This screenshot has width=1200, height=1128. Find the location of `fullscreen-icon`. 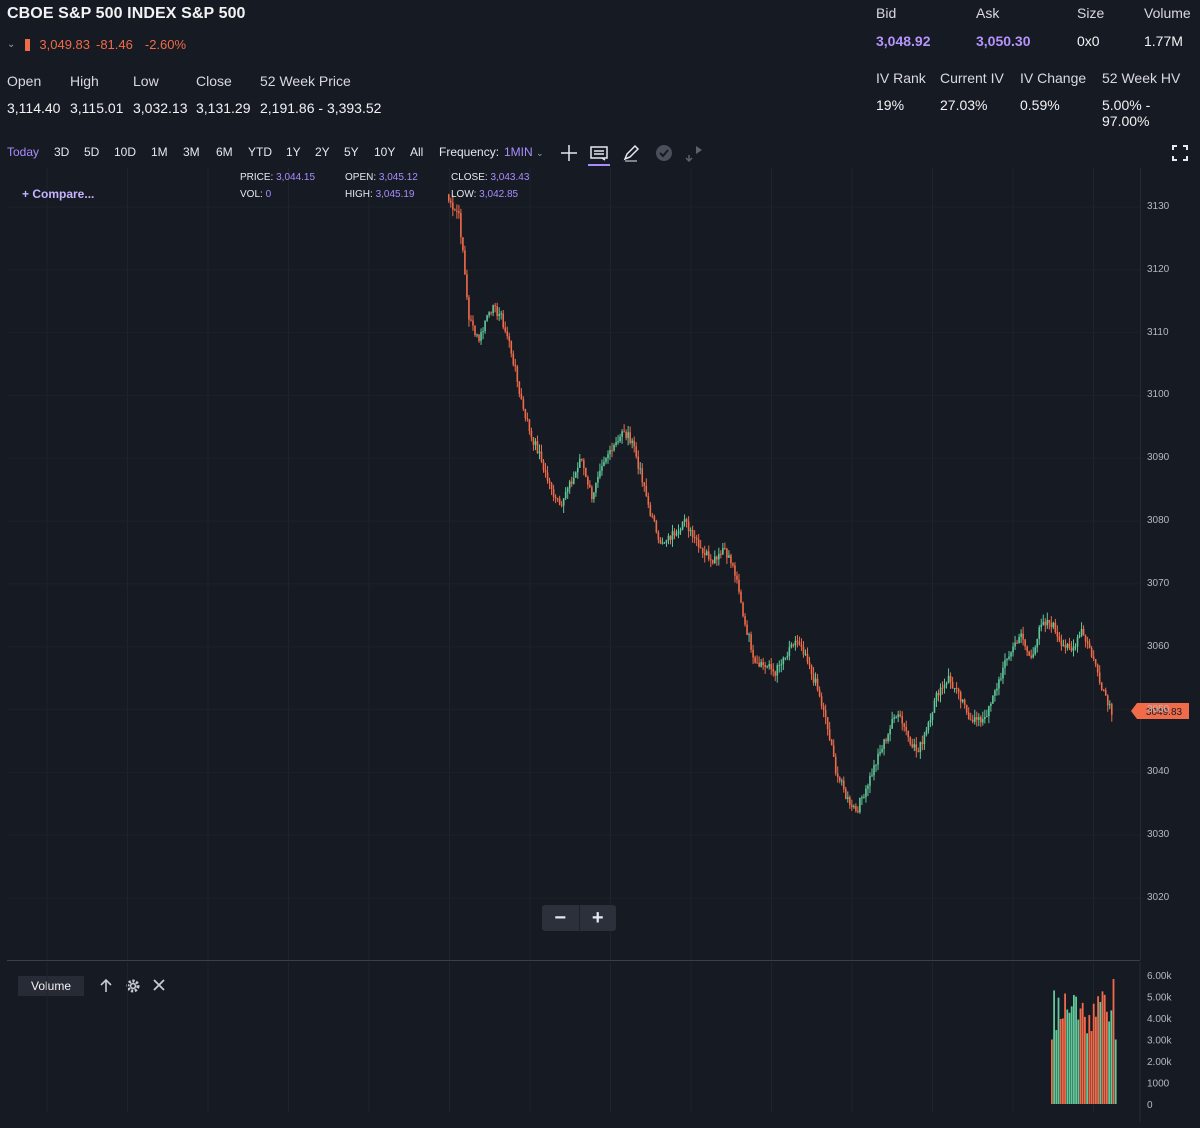

fullscreen-icon is located at coordinates (1180, 153).